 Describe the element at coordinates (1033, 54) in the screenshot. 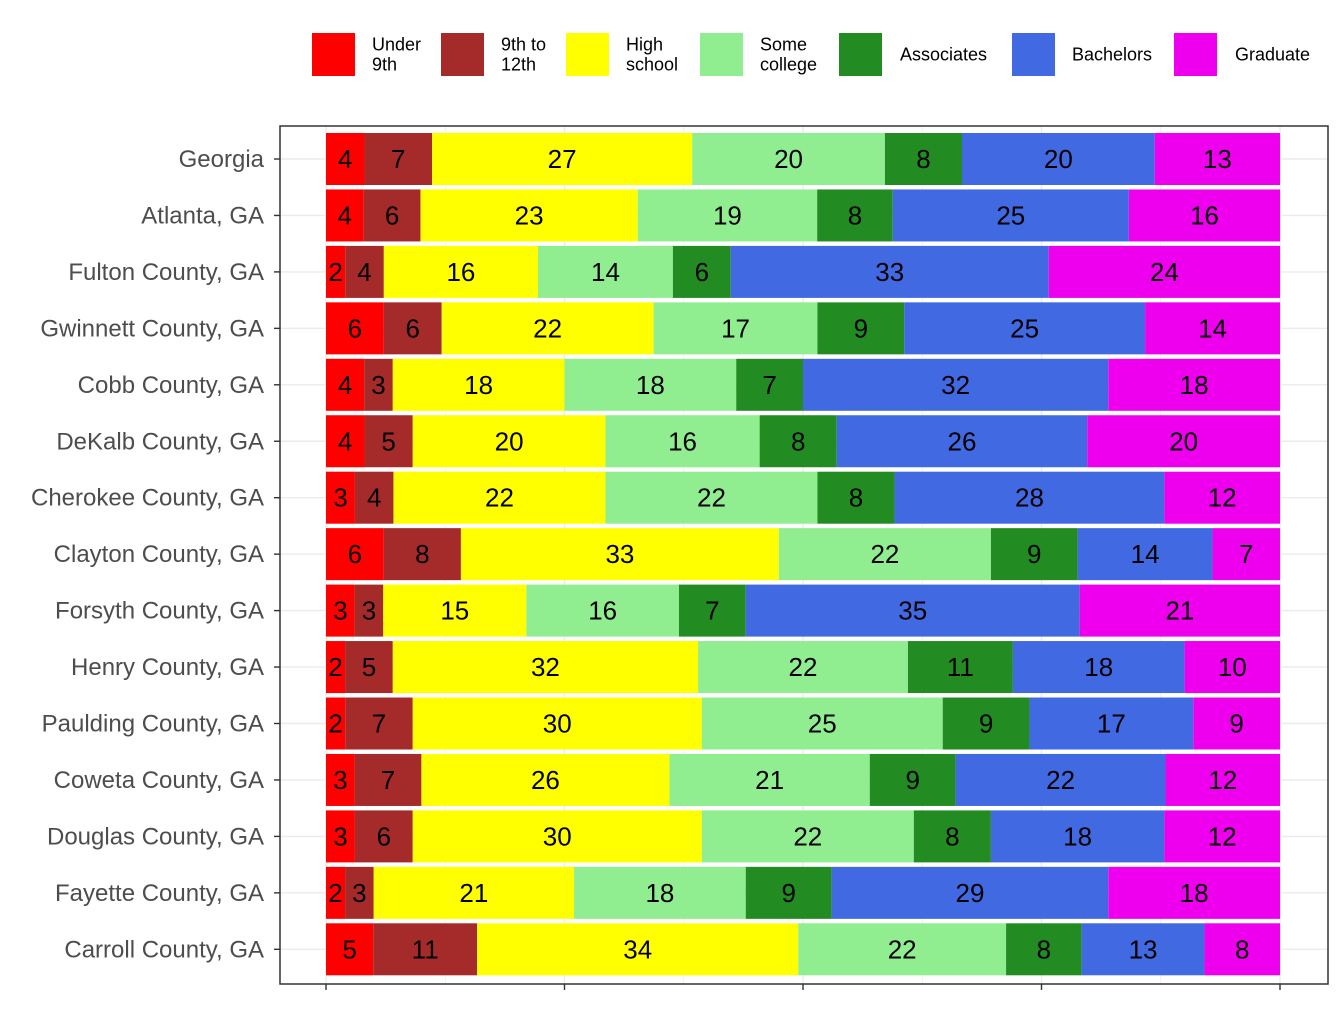

I see `legend-key-bachelors` at that location.